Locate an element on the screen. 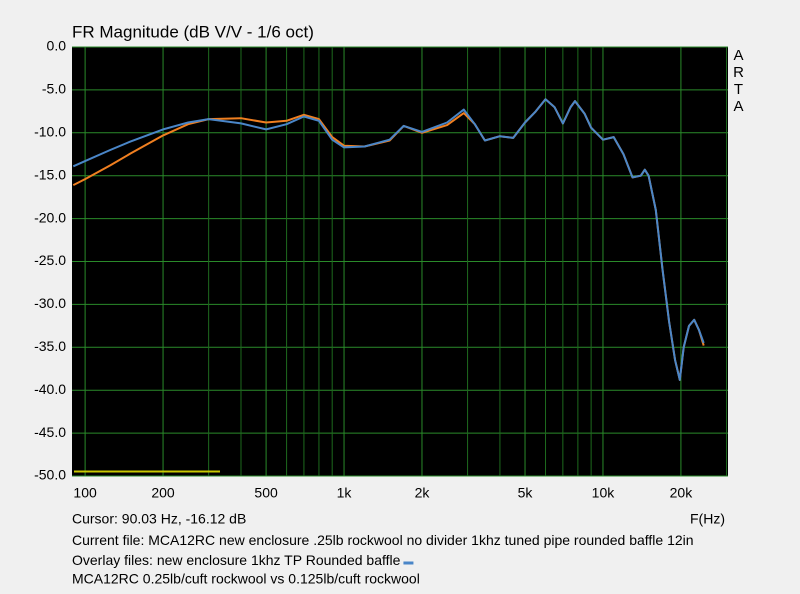  x-axis-label: F(Hz) is located at coordinates (707, 519).